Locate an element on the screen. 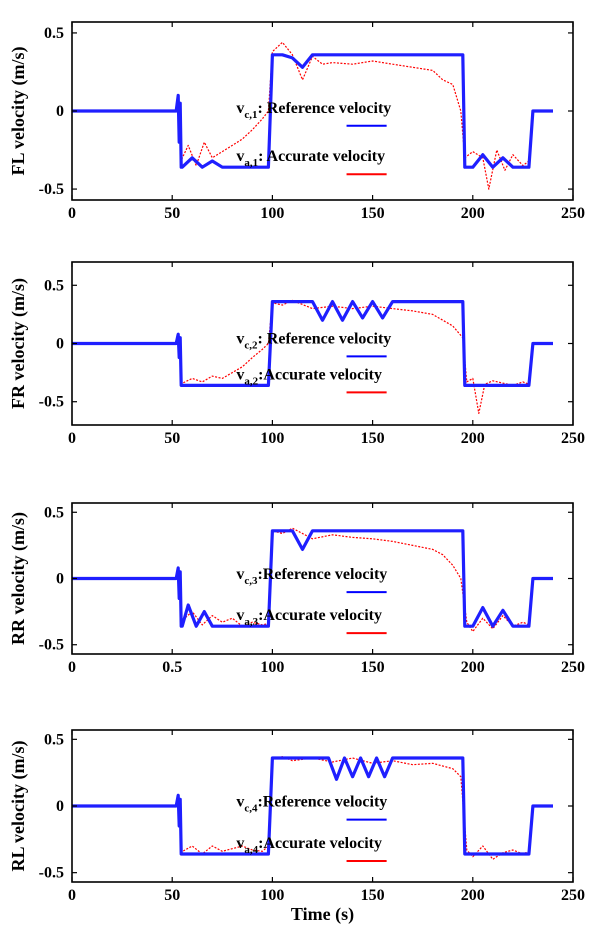 Image resolution: width=598 pixels, height=940 pixels. panel-1-accurate-line is located at coordinates (354, 115).